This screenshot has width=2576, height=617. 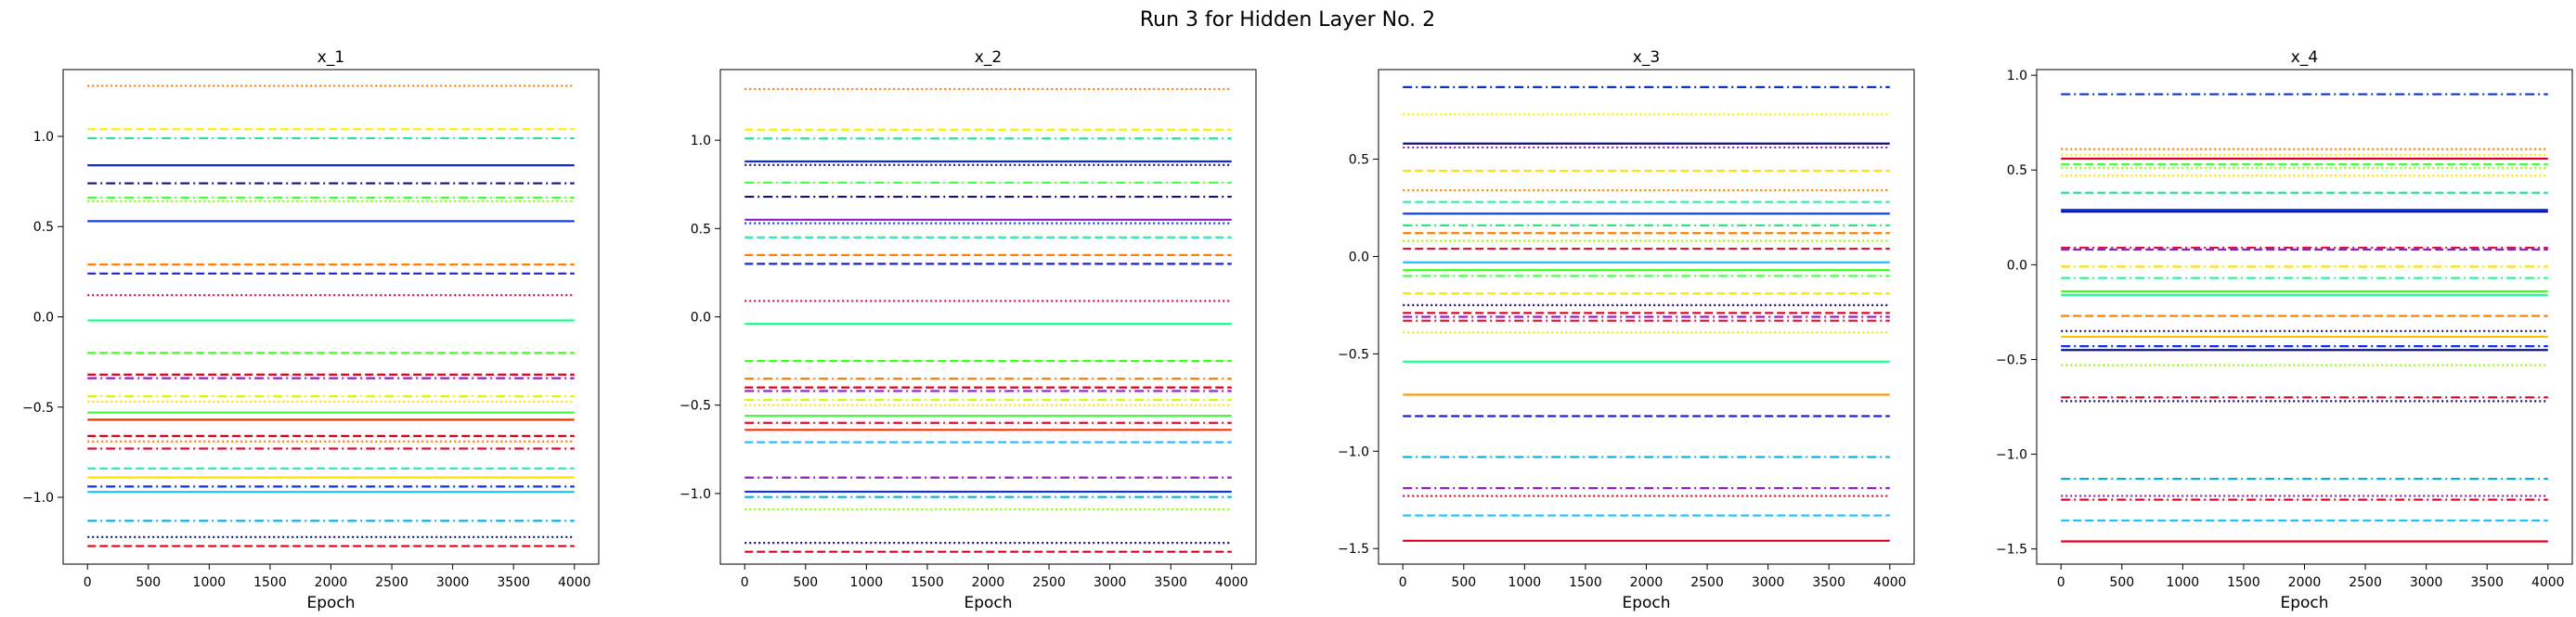 What do you see at coordinates (1646, 57) in the screenshot?
I see `subplot-title: x_3` at bounding box center [1646, 57].